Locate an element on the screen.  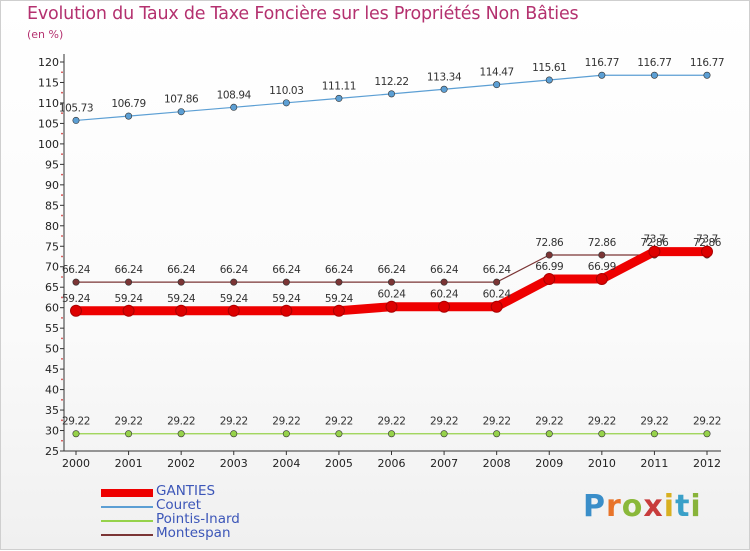
data-label-couret: 115.61 is located at coordinates (549, 68).